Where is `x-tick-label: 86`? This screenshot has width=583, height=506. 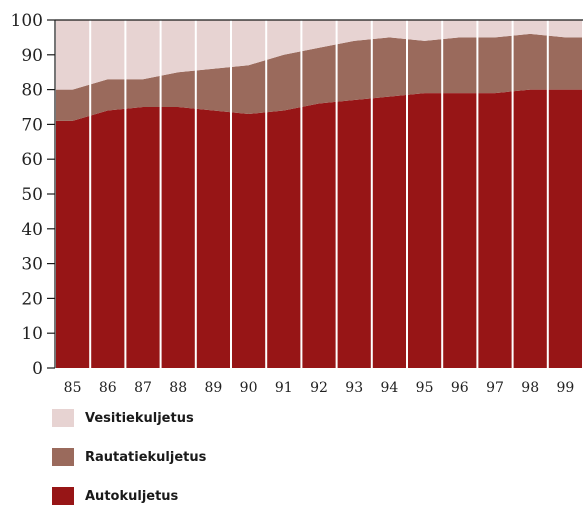
x-tick-label: 86 is located at coordinates (108, 388).